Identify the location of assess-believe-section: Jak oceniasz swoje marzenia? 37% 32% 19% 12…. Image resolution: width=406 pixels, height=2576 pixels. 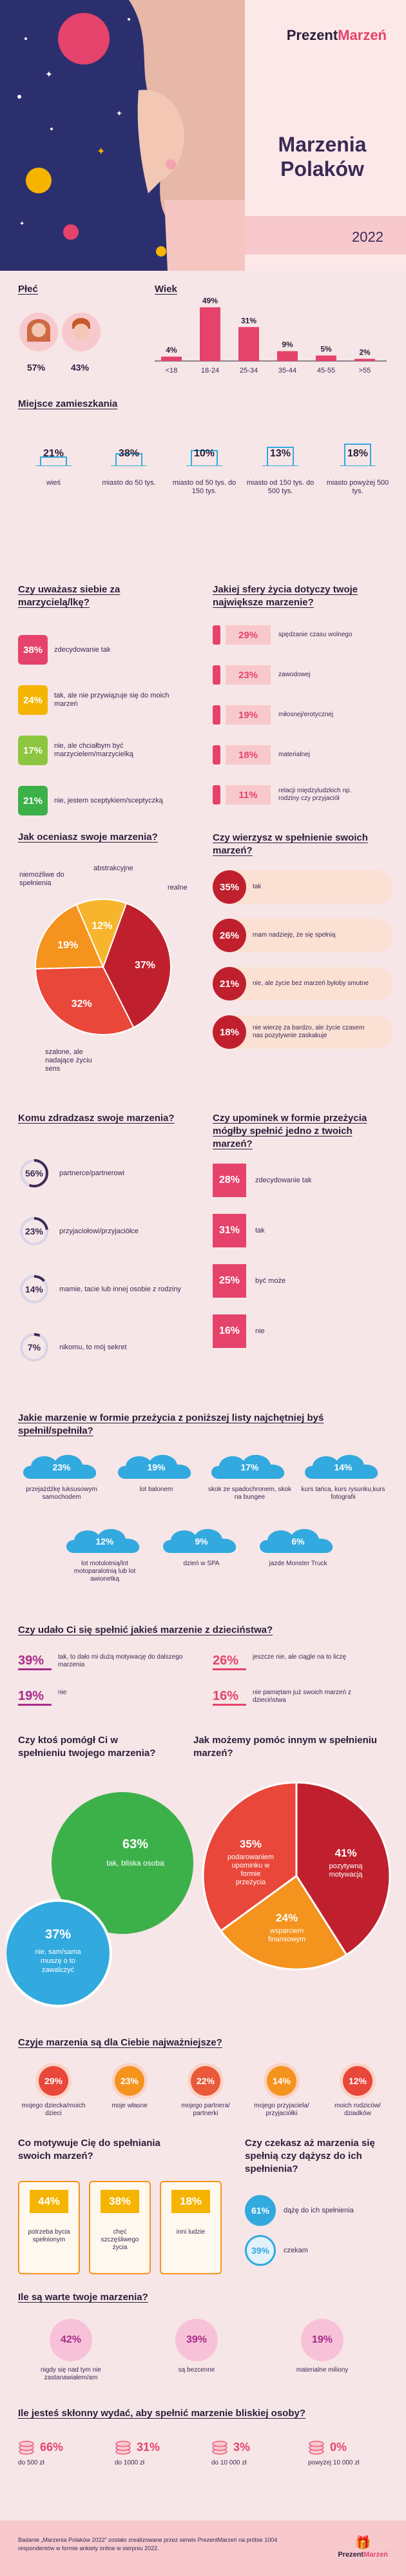
(203, 955).